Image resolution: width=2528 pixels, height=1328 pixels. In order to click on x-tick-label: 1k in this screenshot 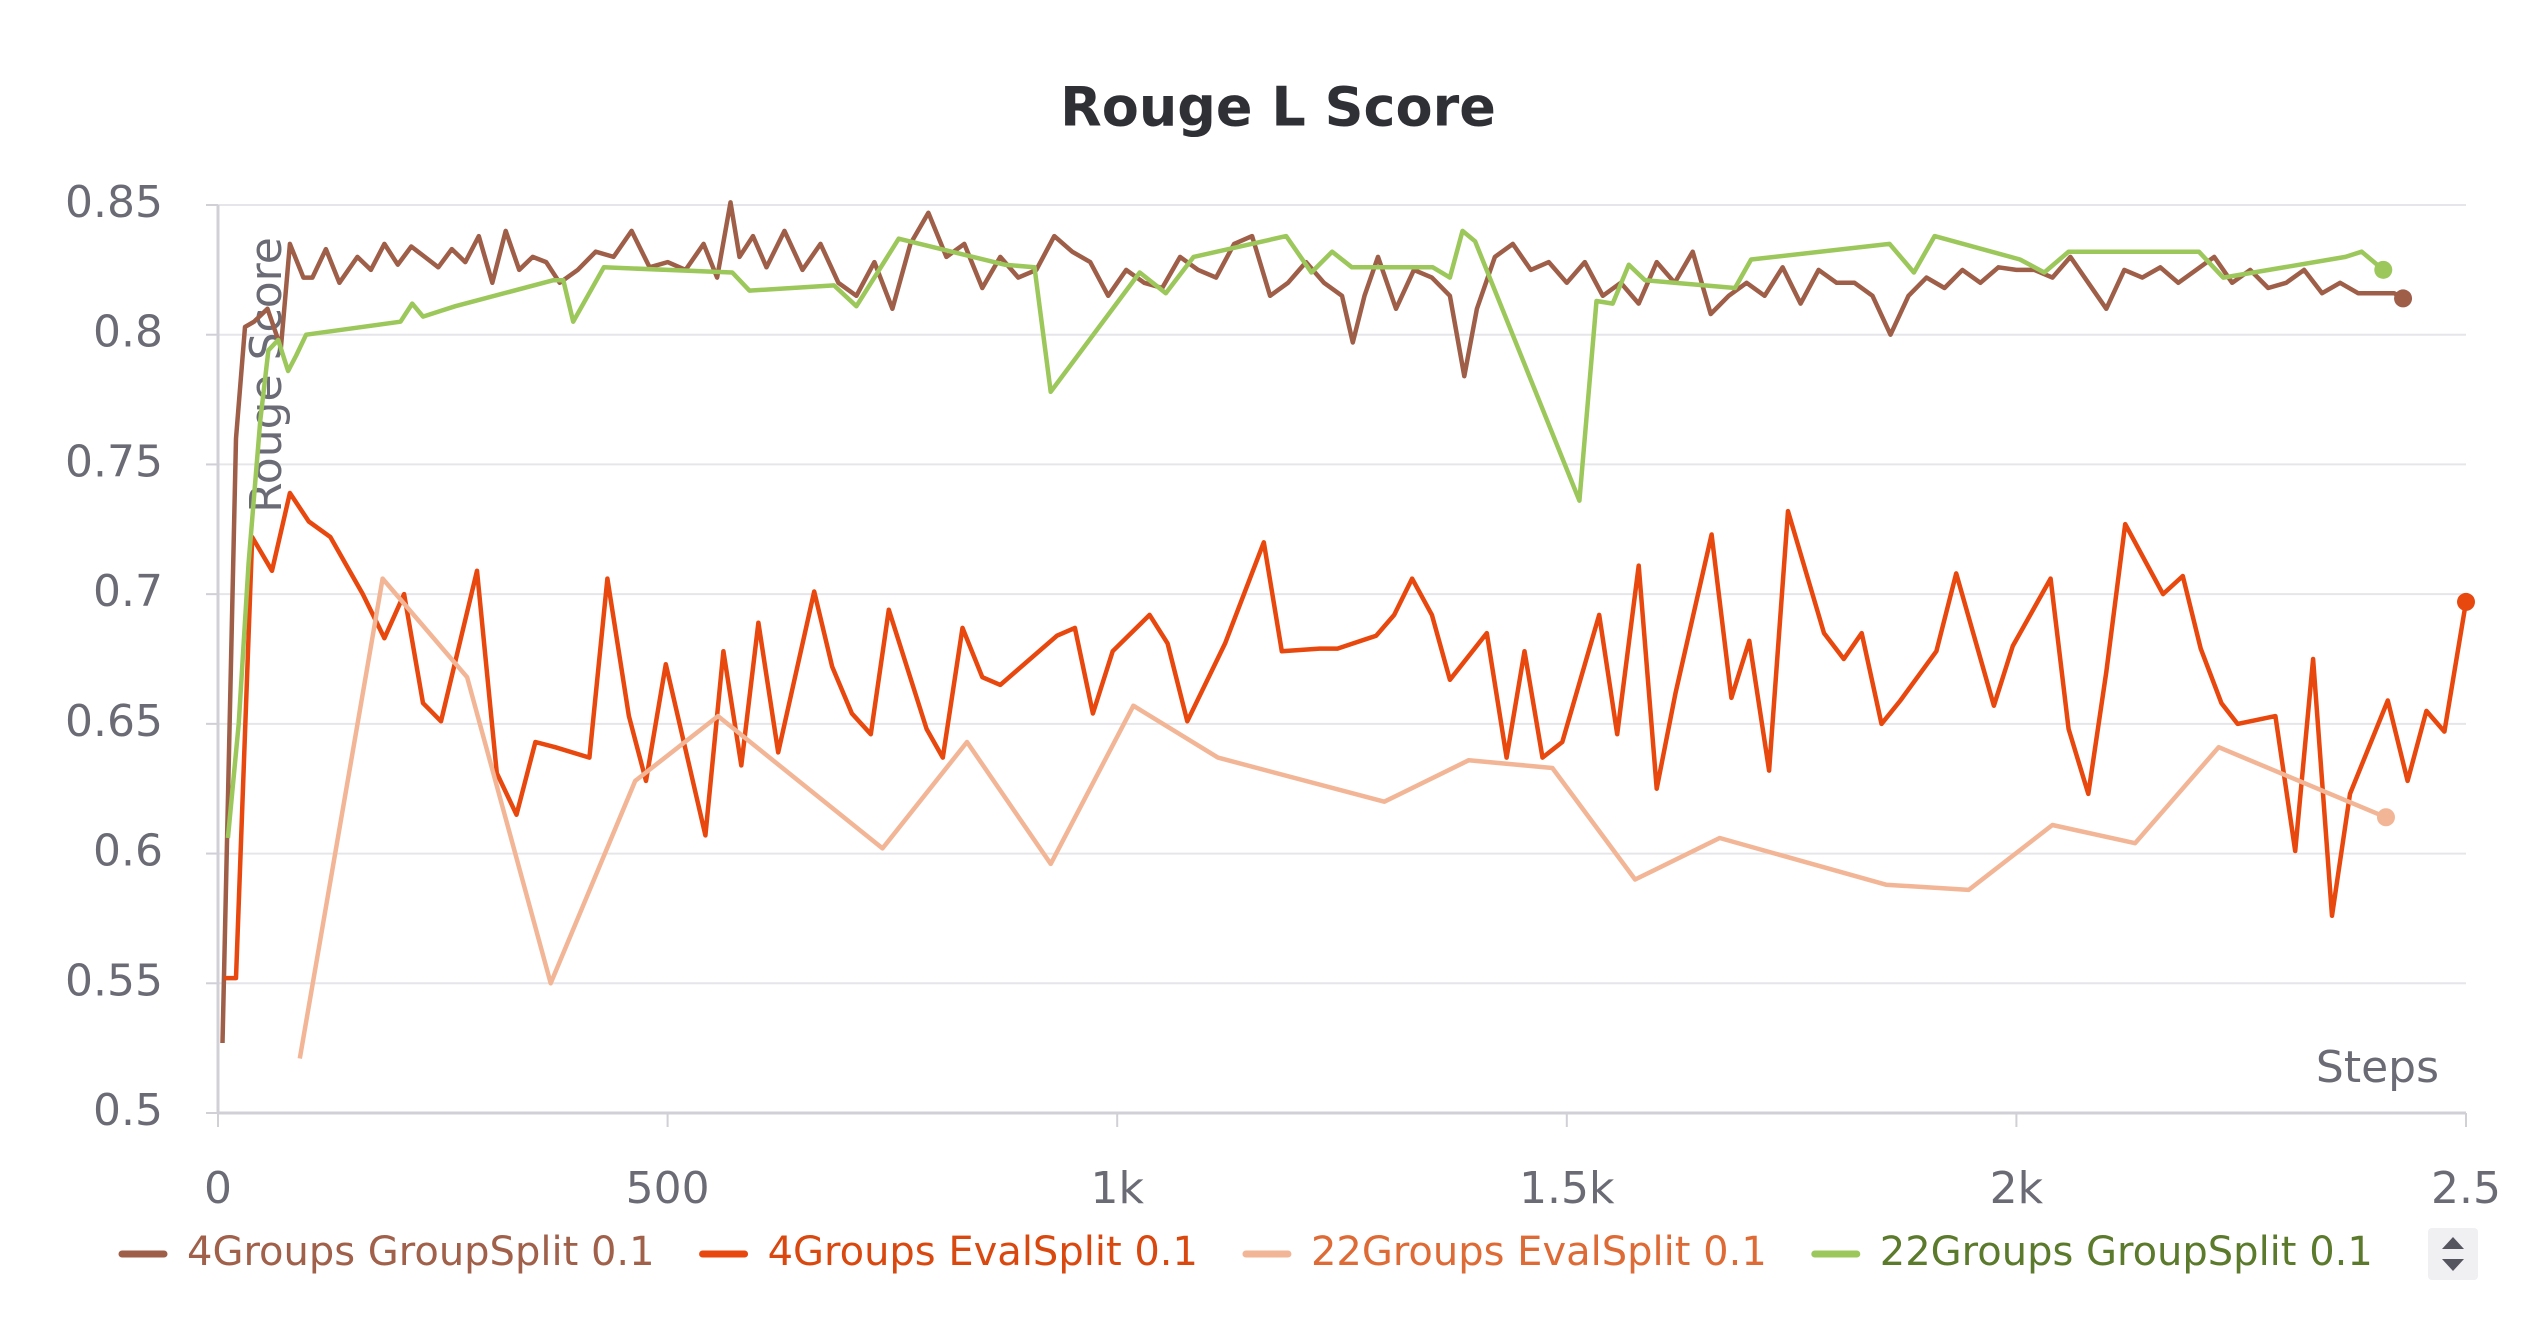, I will do `click(1117, 1188)`.